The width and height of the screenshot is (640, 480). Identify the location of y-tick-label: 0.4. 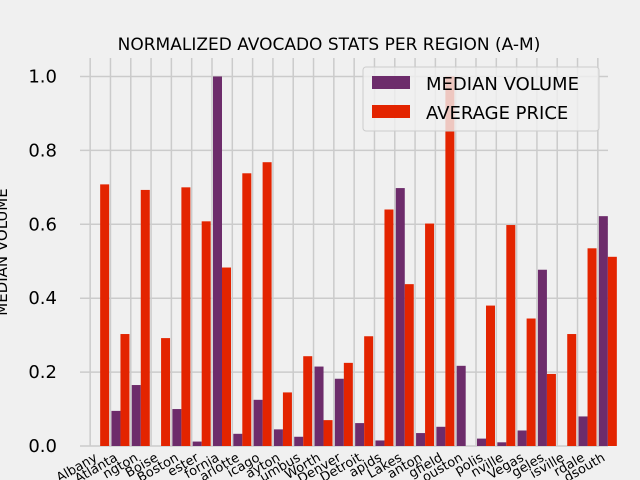
(42, 298).